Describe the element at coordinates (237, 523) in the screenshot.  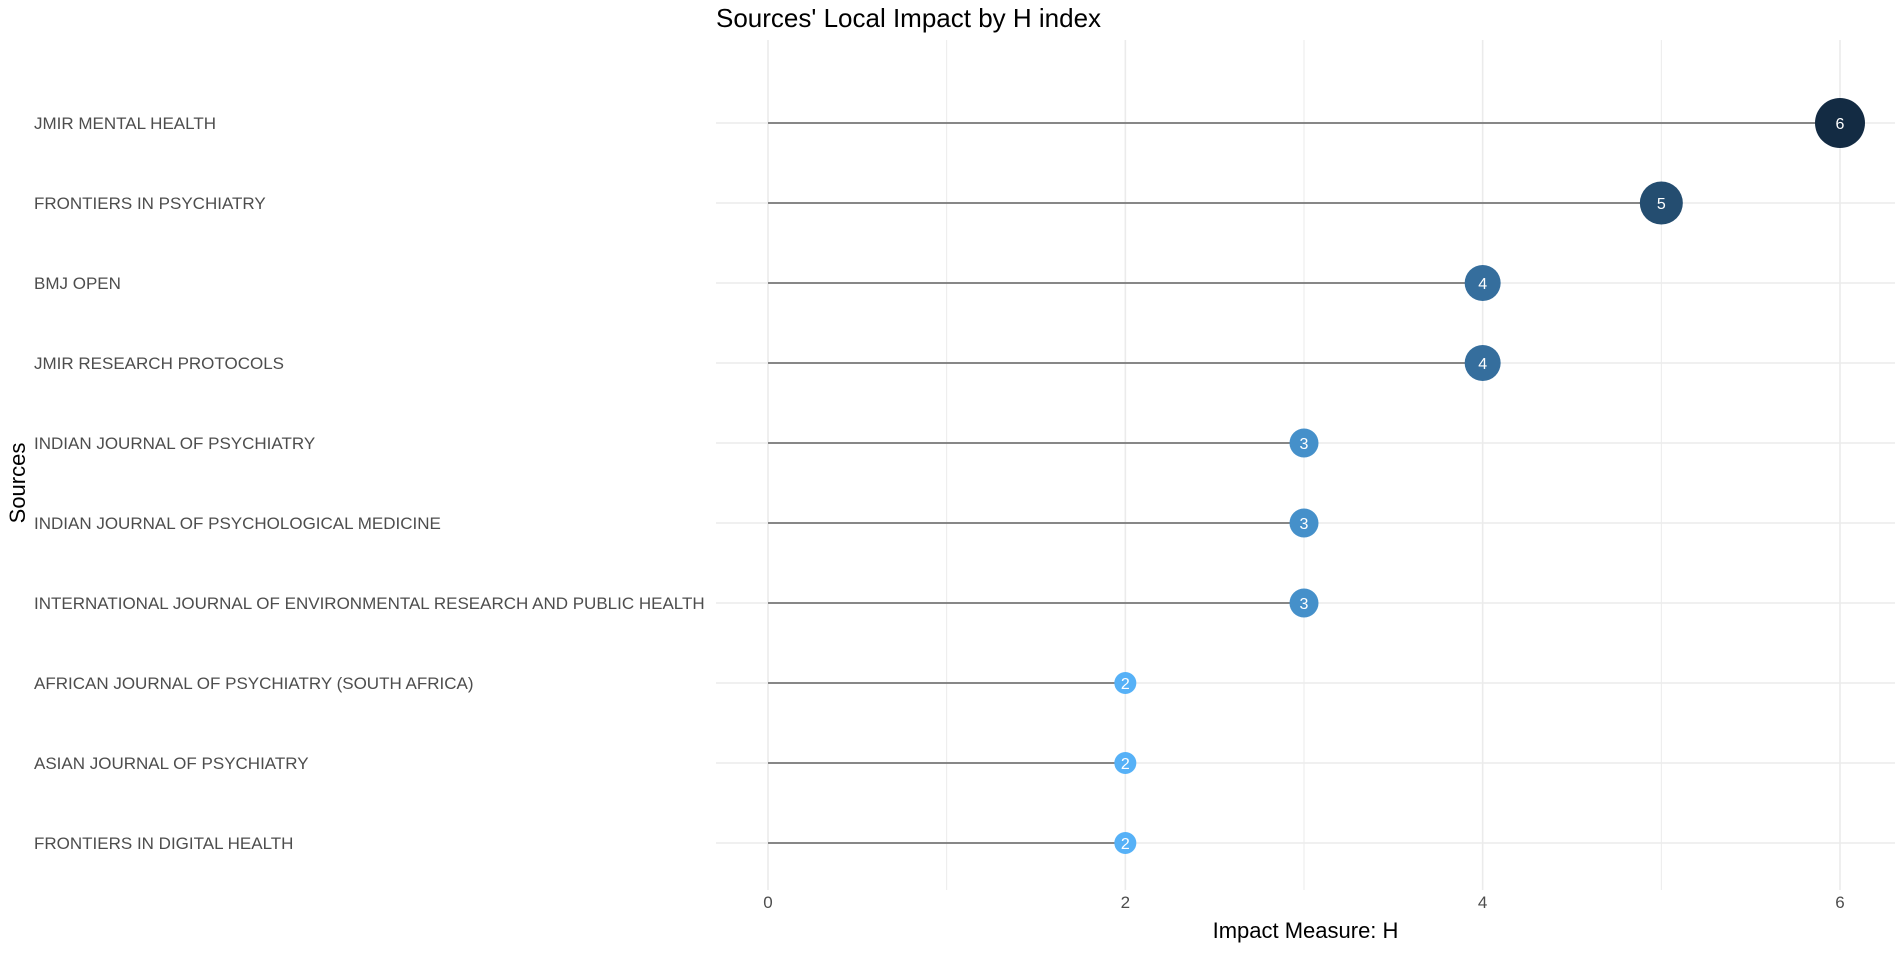
I see `category-label: INDIAN JOURNAL OF PSYCHOLOGICAL MEDICINE` at that location.